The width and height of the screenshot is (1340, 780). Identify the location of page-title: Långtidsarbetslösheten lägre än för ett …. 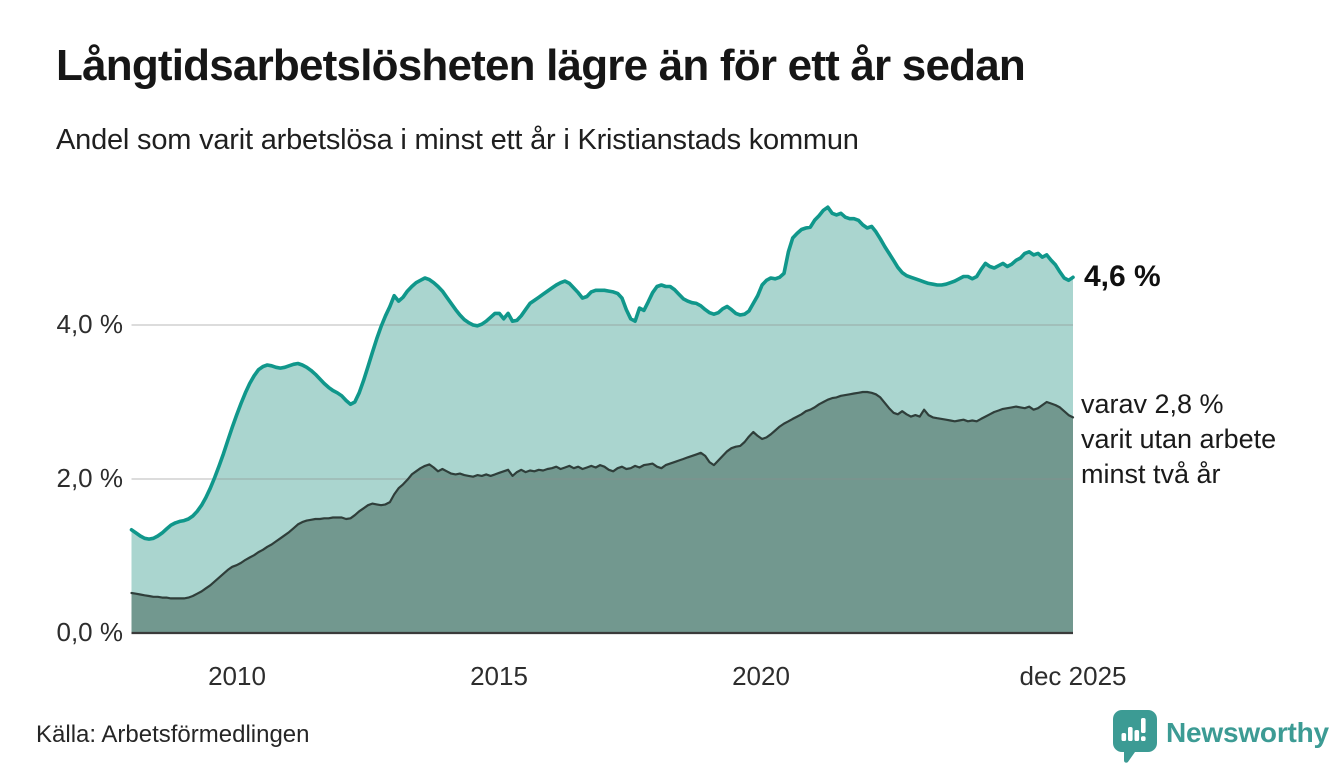
(541, 65).